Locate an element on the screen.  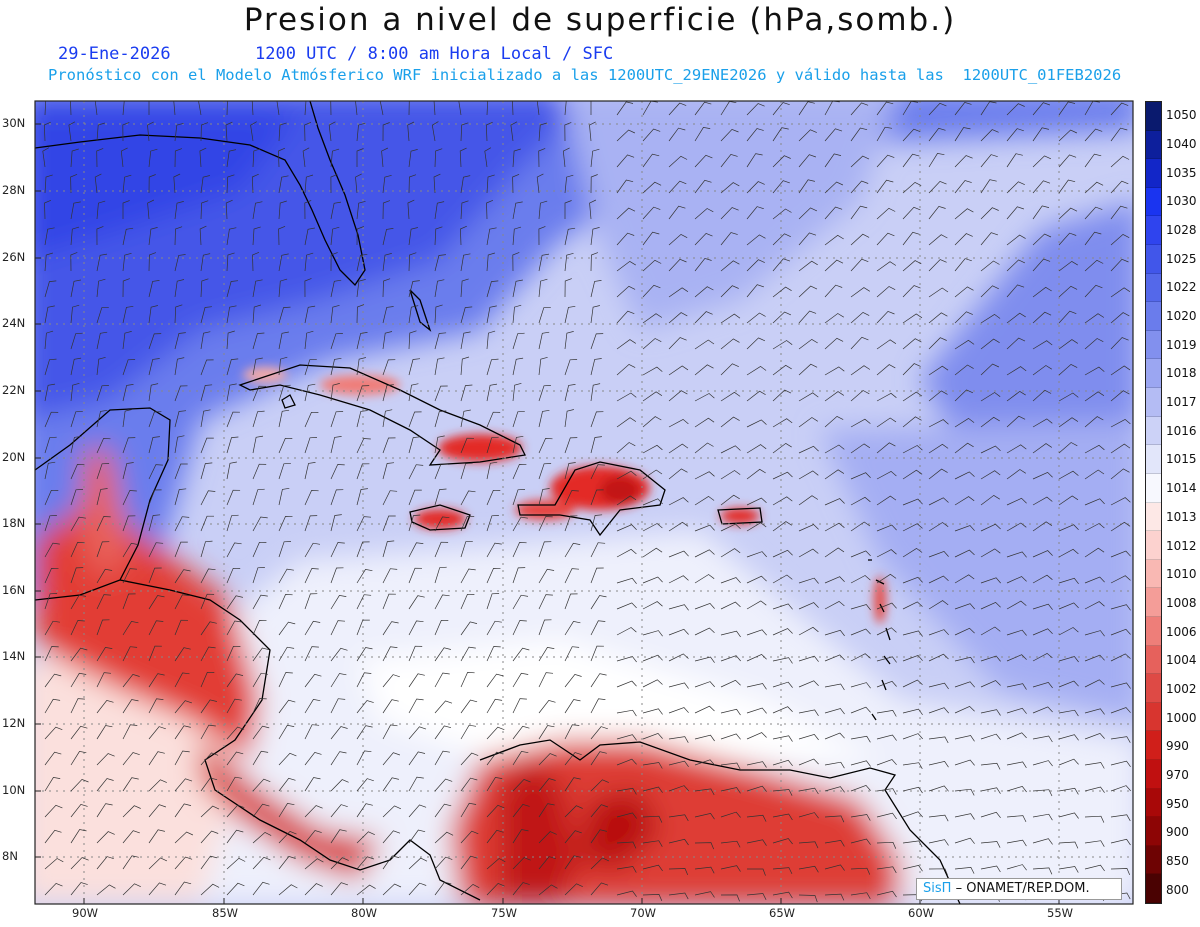
forecast-time: 1200 UTC / 8:00 am Hora Local / SFC is located at coordinates (434, 54).